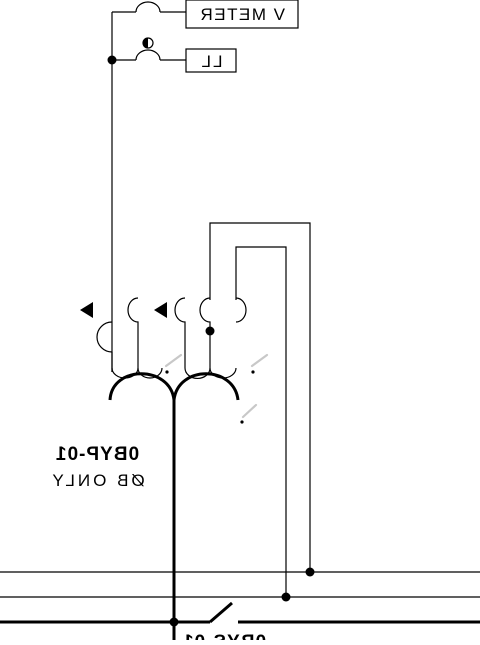 This screenshot has width=480, height=645. I want to click on ground-marks, so click(216, 386).